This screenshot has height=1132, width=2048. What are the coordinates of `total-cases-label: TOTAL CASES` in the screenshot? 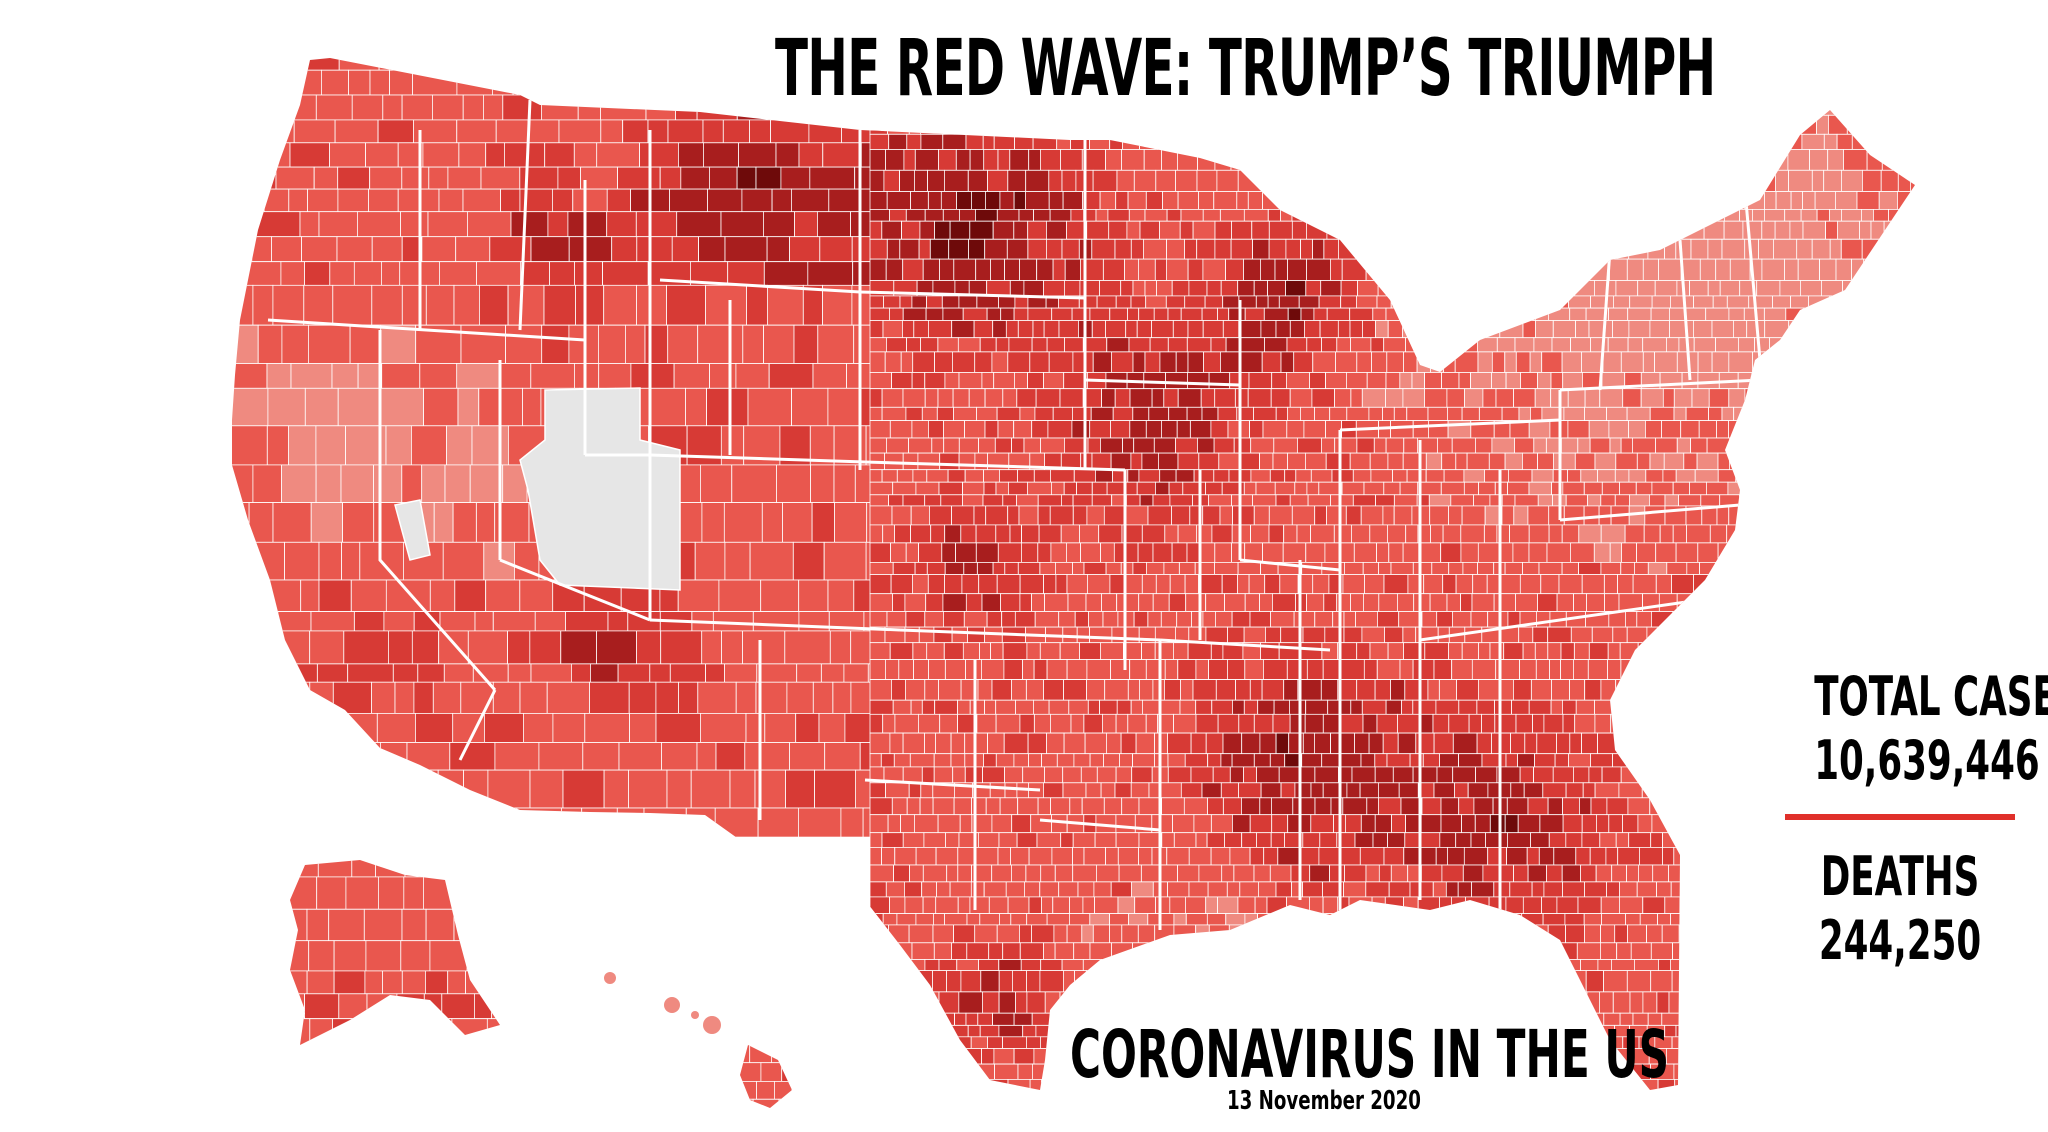 It's located at (1931, 696).